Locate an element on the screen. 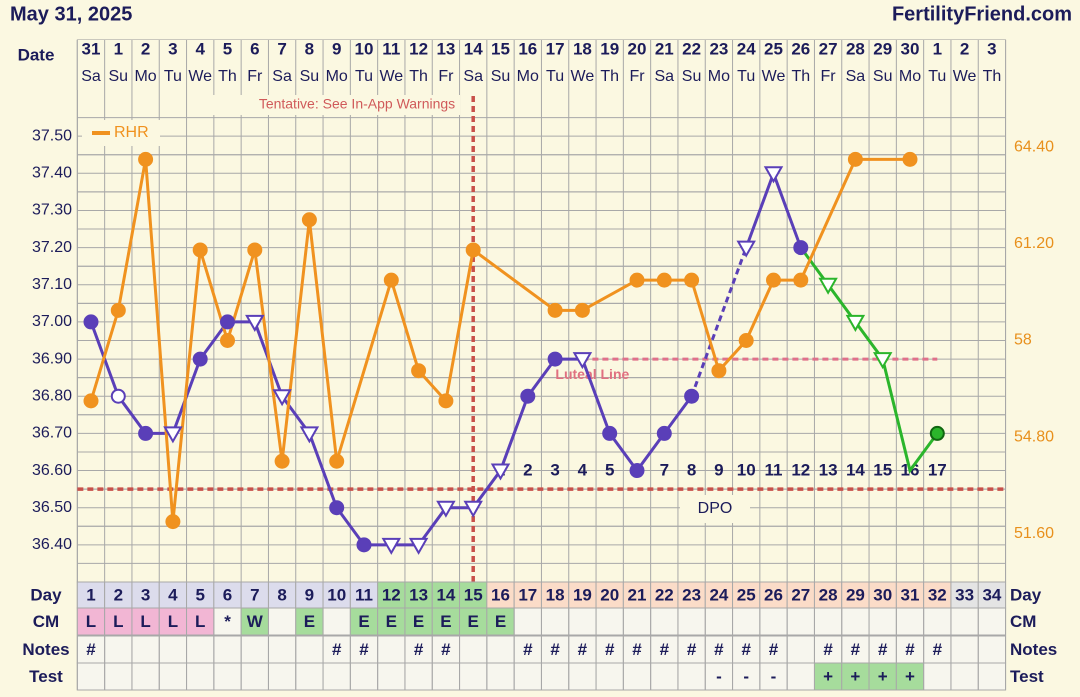  dpo-number: 14 is located at coordinates (855, 469).